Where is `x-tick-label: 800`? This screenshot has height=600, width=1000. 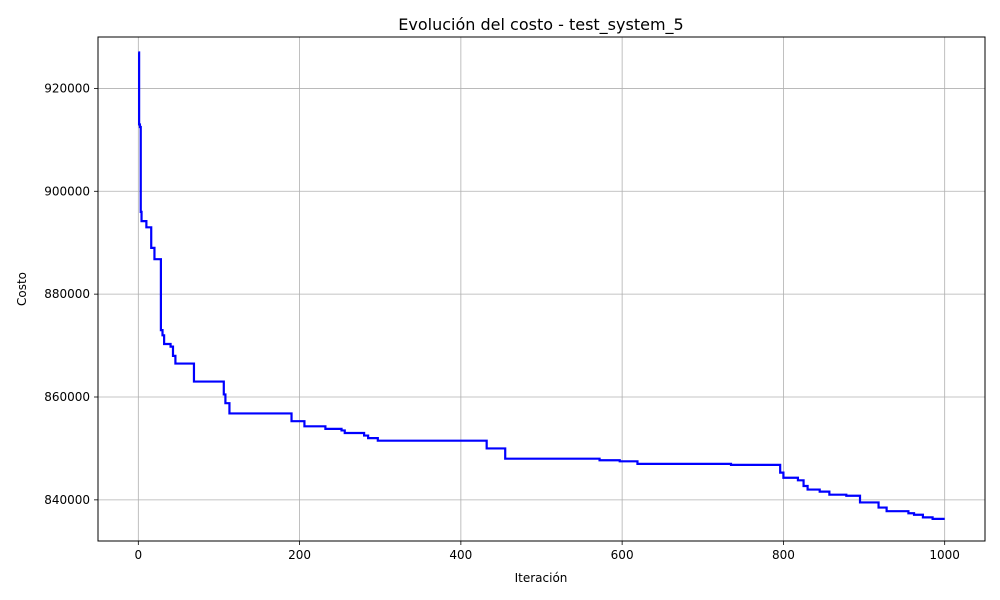 x-tick-label: 800 is located at coordinates (783, 555).